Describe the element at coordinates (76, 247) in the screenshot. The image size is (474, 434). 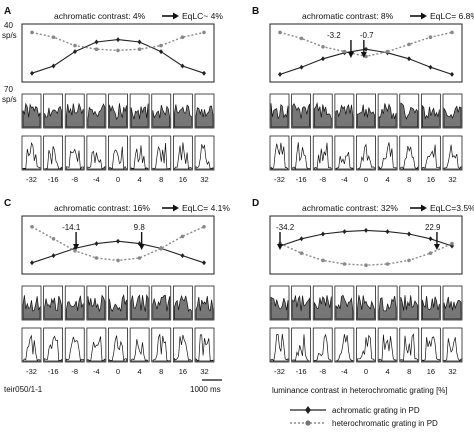
I see `crossing-arrowhead` at that location.